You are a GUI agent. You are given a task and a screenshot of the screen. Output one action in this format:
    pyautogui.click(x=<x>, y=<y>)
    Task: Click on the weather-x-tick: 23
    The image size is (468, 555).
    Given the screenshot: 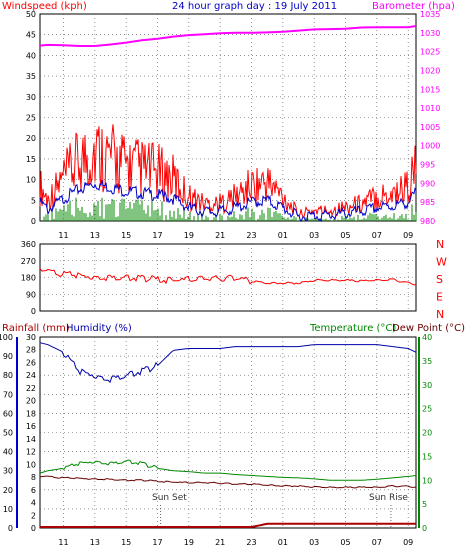 What is the action you would take?
    pyautogui.click(x=251, y=542)
    